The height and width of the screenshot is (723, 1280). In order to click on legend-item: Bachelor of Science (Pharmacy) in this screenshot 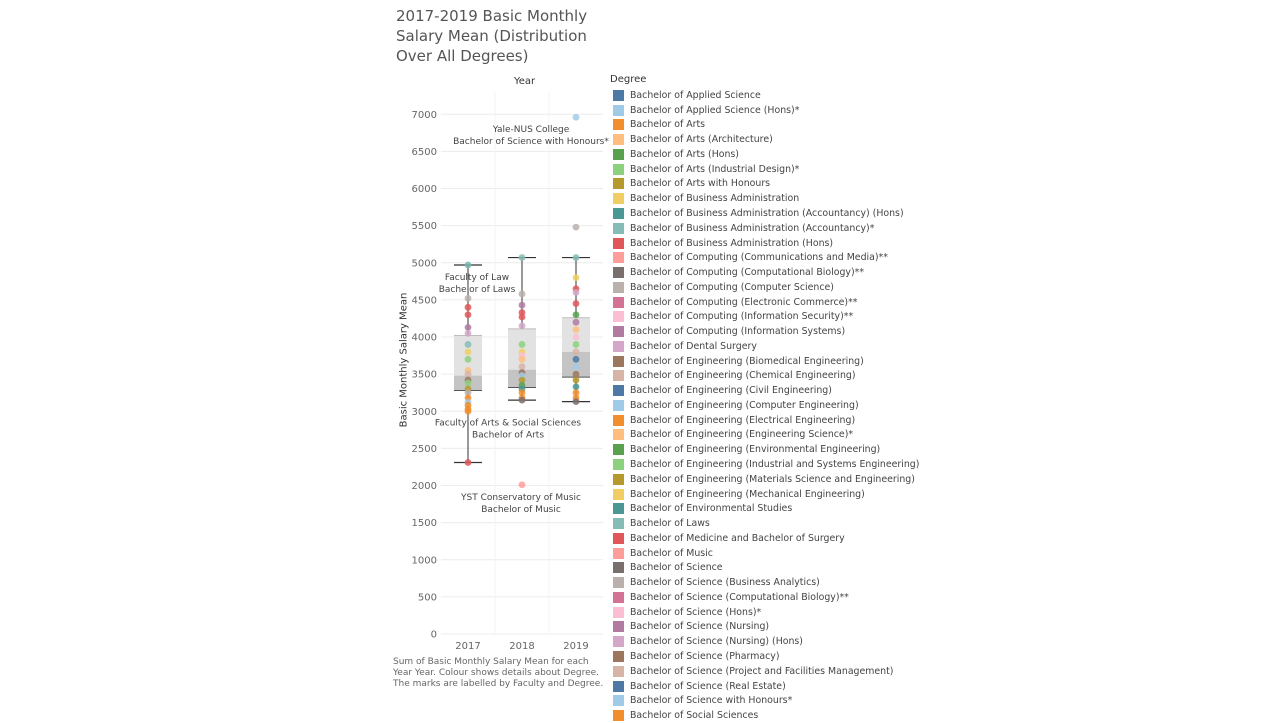, I will do `click(760, 656)`.